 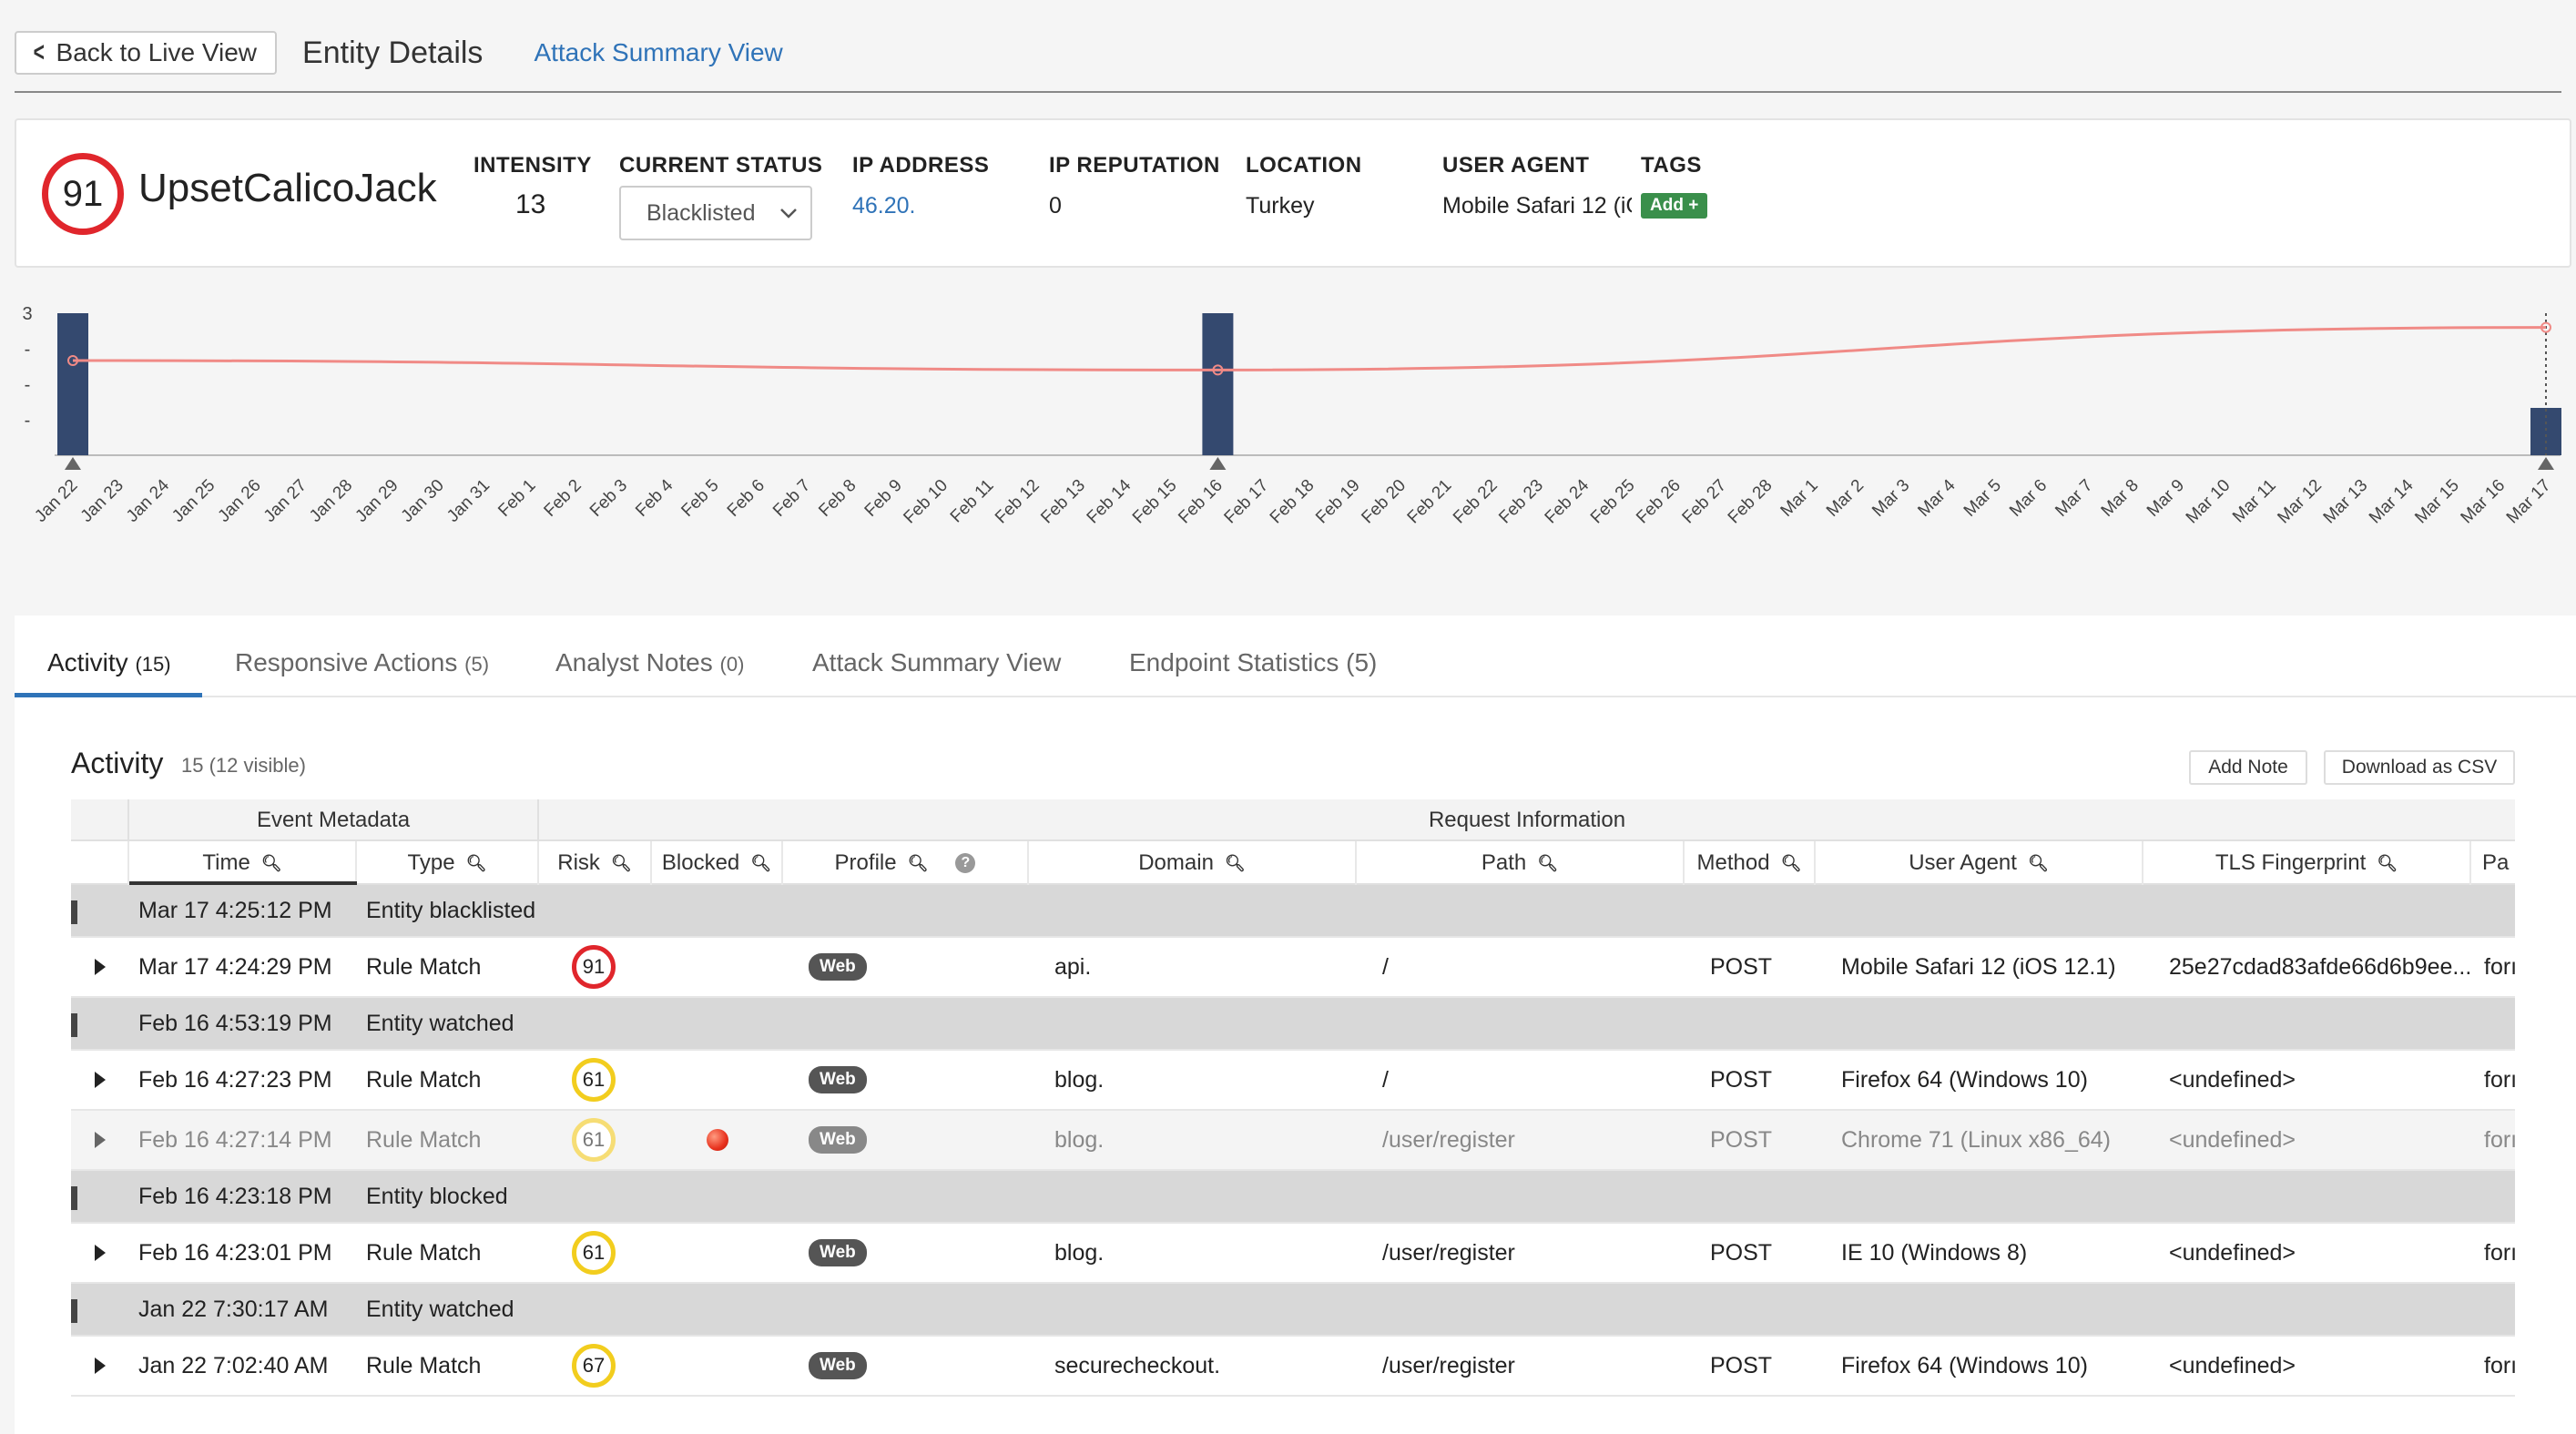 I want to click on tab-endpoint-statistics: Endpoint Statistics (5), so click(x=1253, y=662).